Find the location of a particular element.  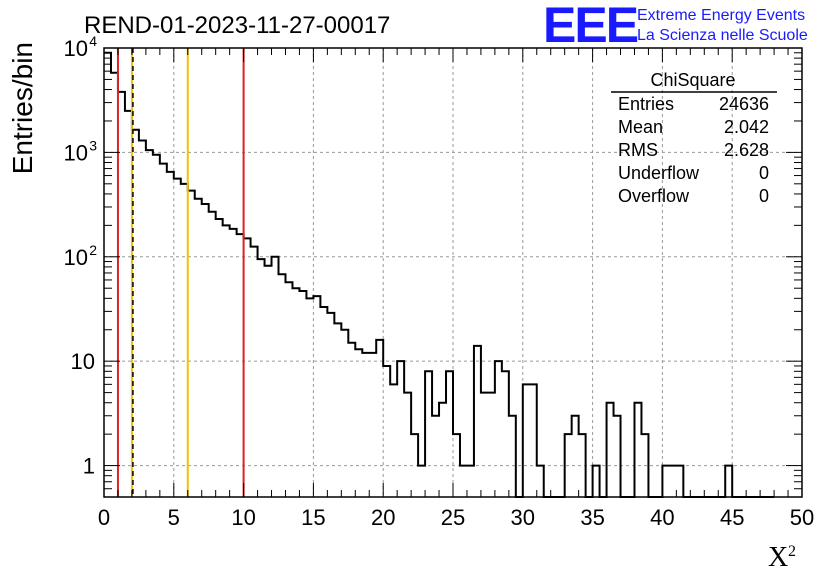

stats-label-entries: Entries is located at coordinates (646, 104).